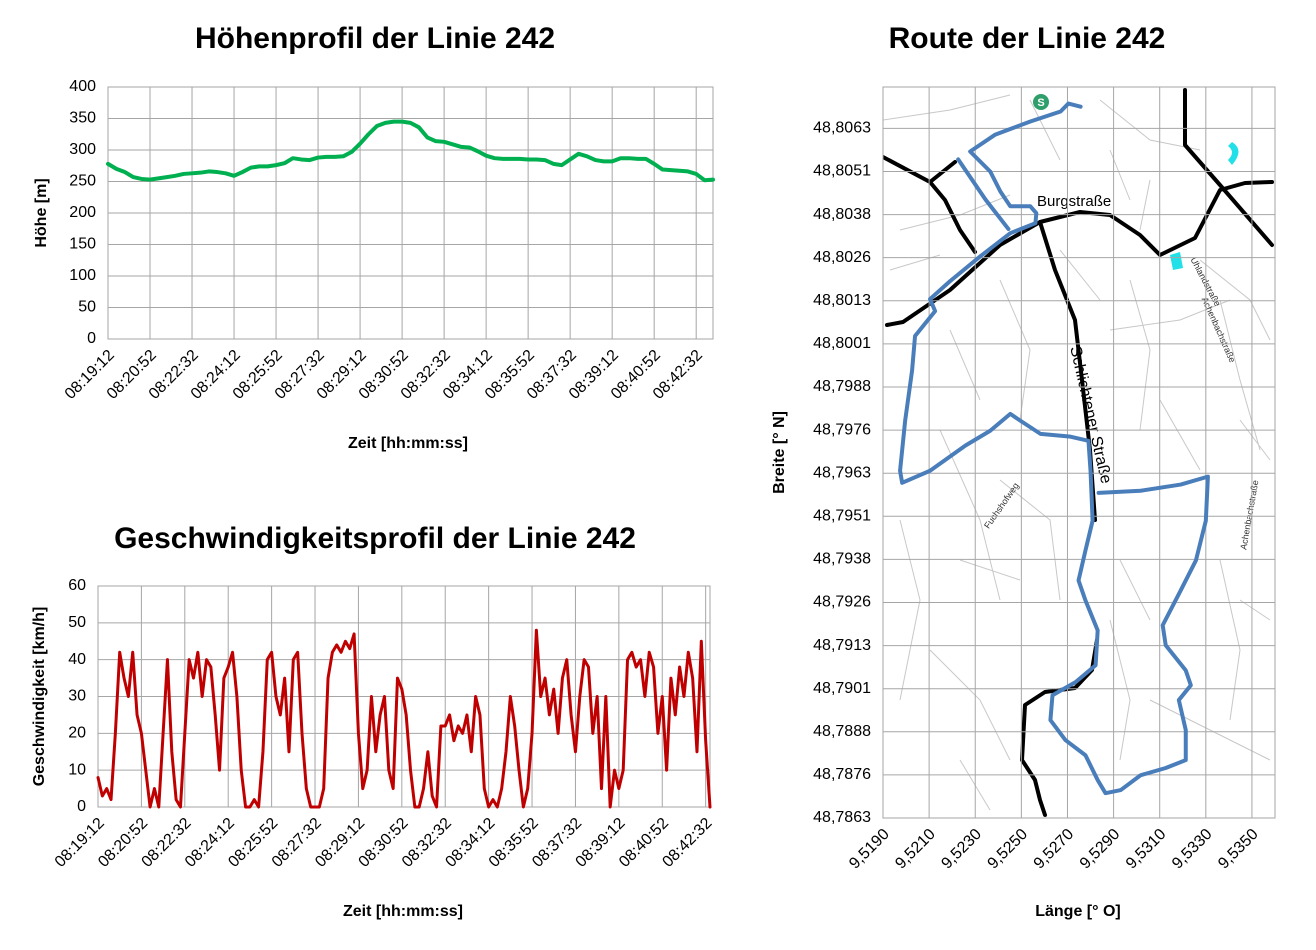 The image size is (1316, 950). What do you see at coordinates (1078, 911) in the screenshot?
I see `x-axis-label: Länge [° O]` at bounding box center [1078, 911].